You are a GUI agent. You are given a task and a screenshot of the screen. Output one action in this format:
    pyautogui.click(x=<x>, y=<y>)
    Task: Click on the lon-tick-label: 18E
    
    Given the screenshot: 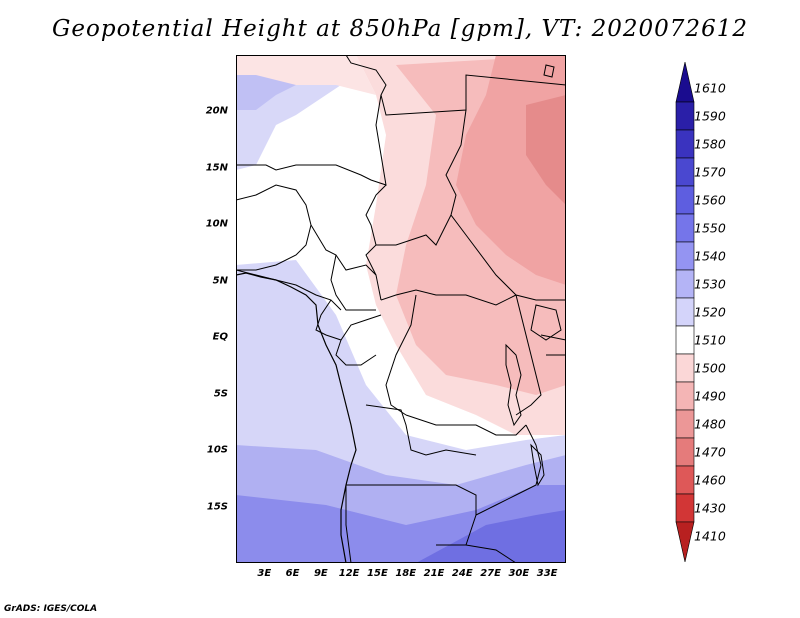 What is the action you would take?
    pyautogui.click(x=406, y=573)
    